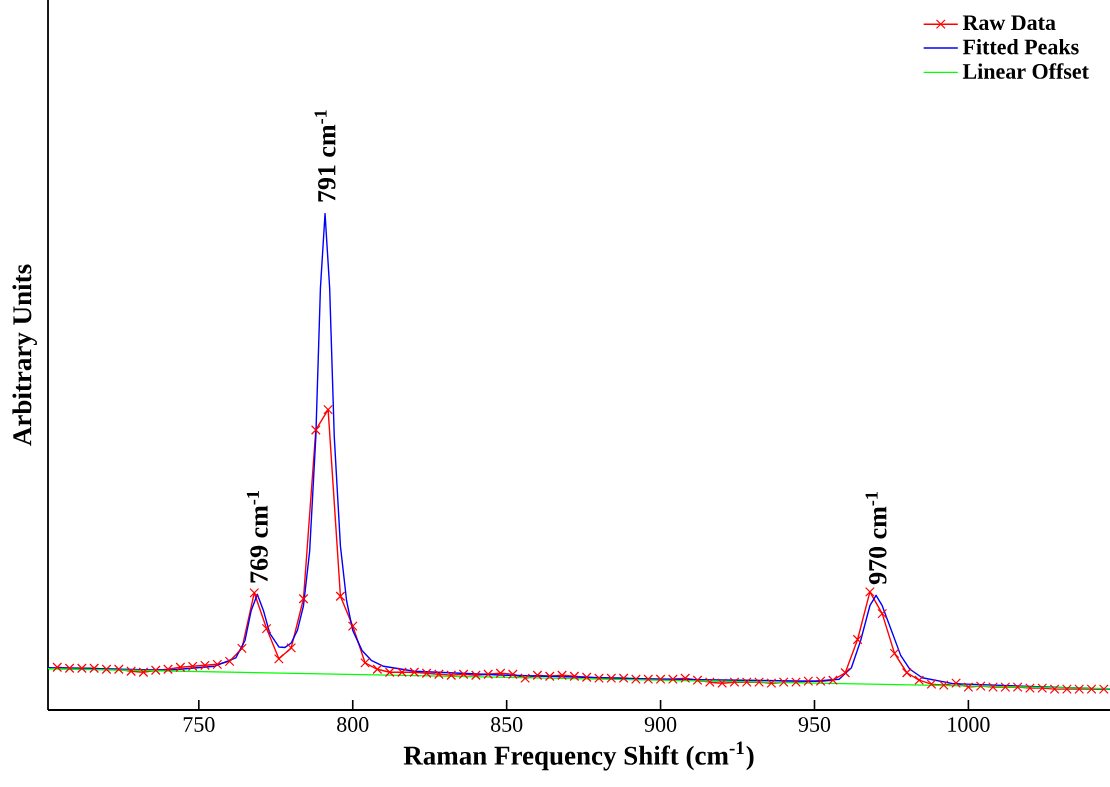 The width and height of the screenshot is (1110, 787). I want to click on annotation: 970 cm$^{-1}$, so click(876, 538).